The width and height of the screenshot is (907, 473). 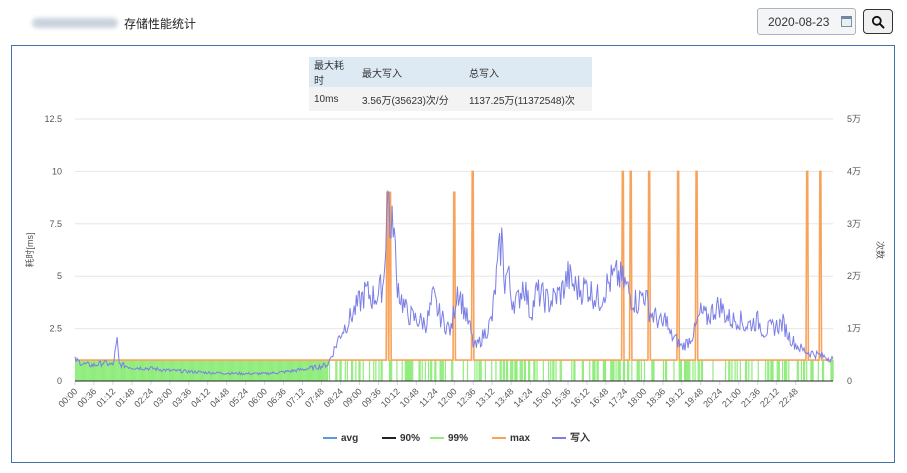 I want to click on x-tick-label: 13:12, so click(x=485, y=397).